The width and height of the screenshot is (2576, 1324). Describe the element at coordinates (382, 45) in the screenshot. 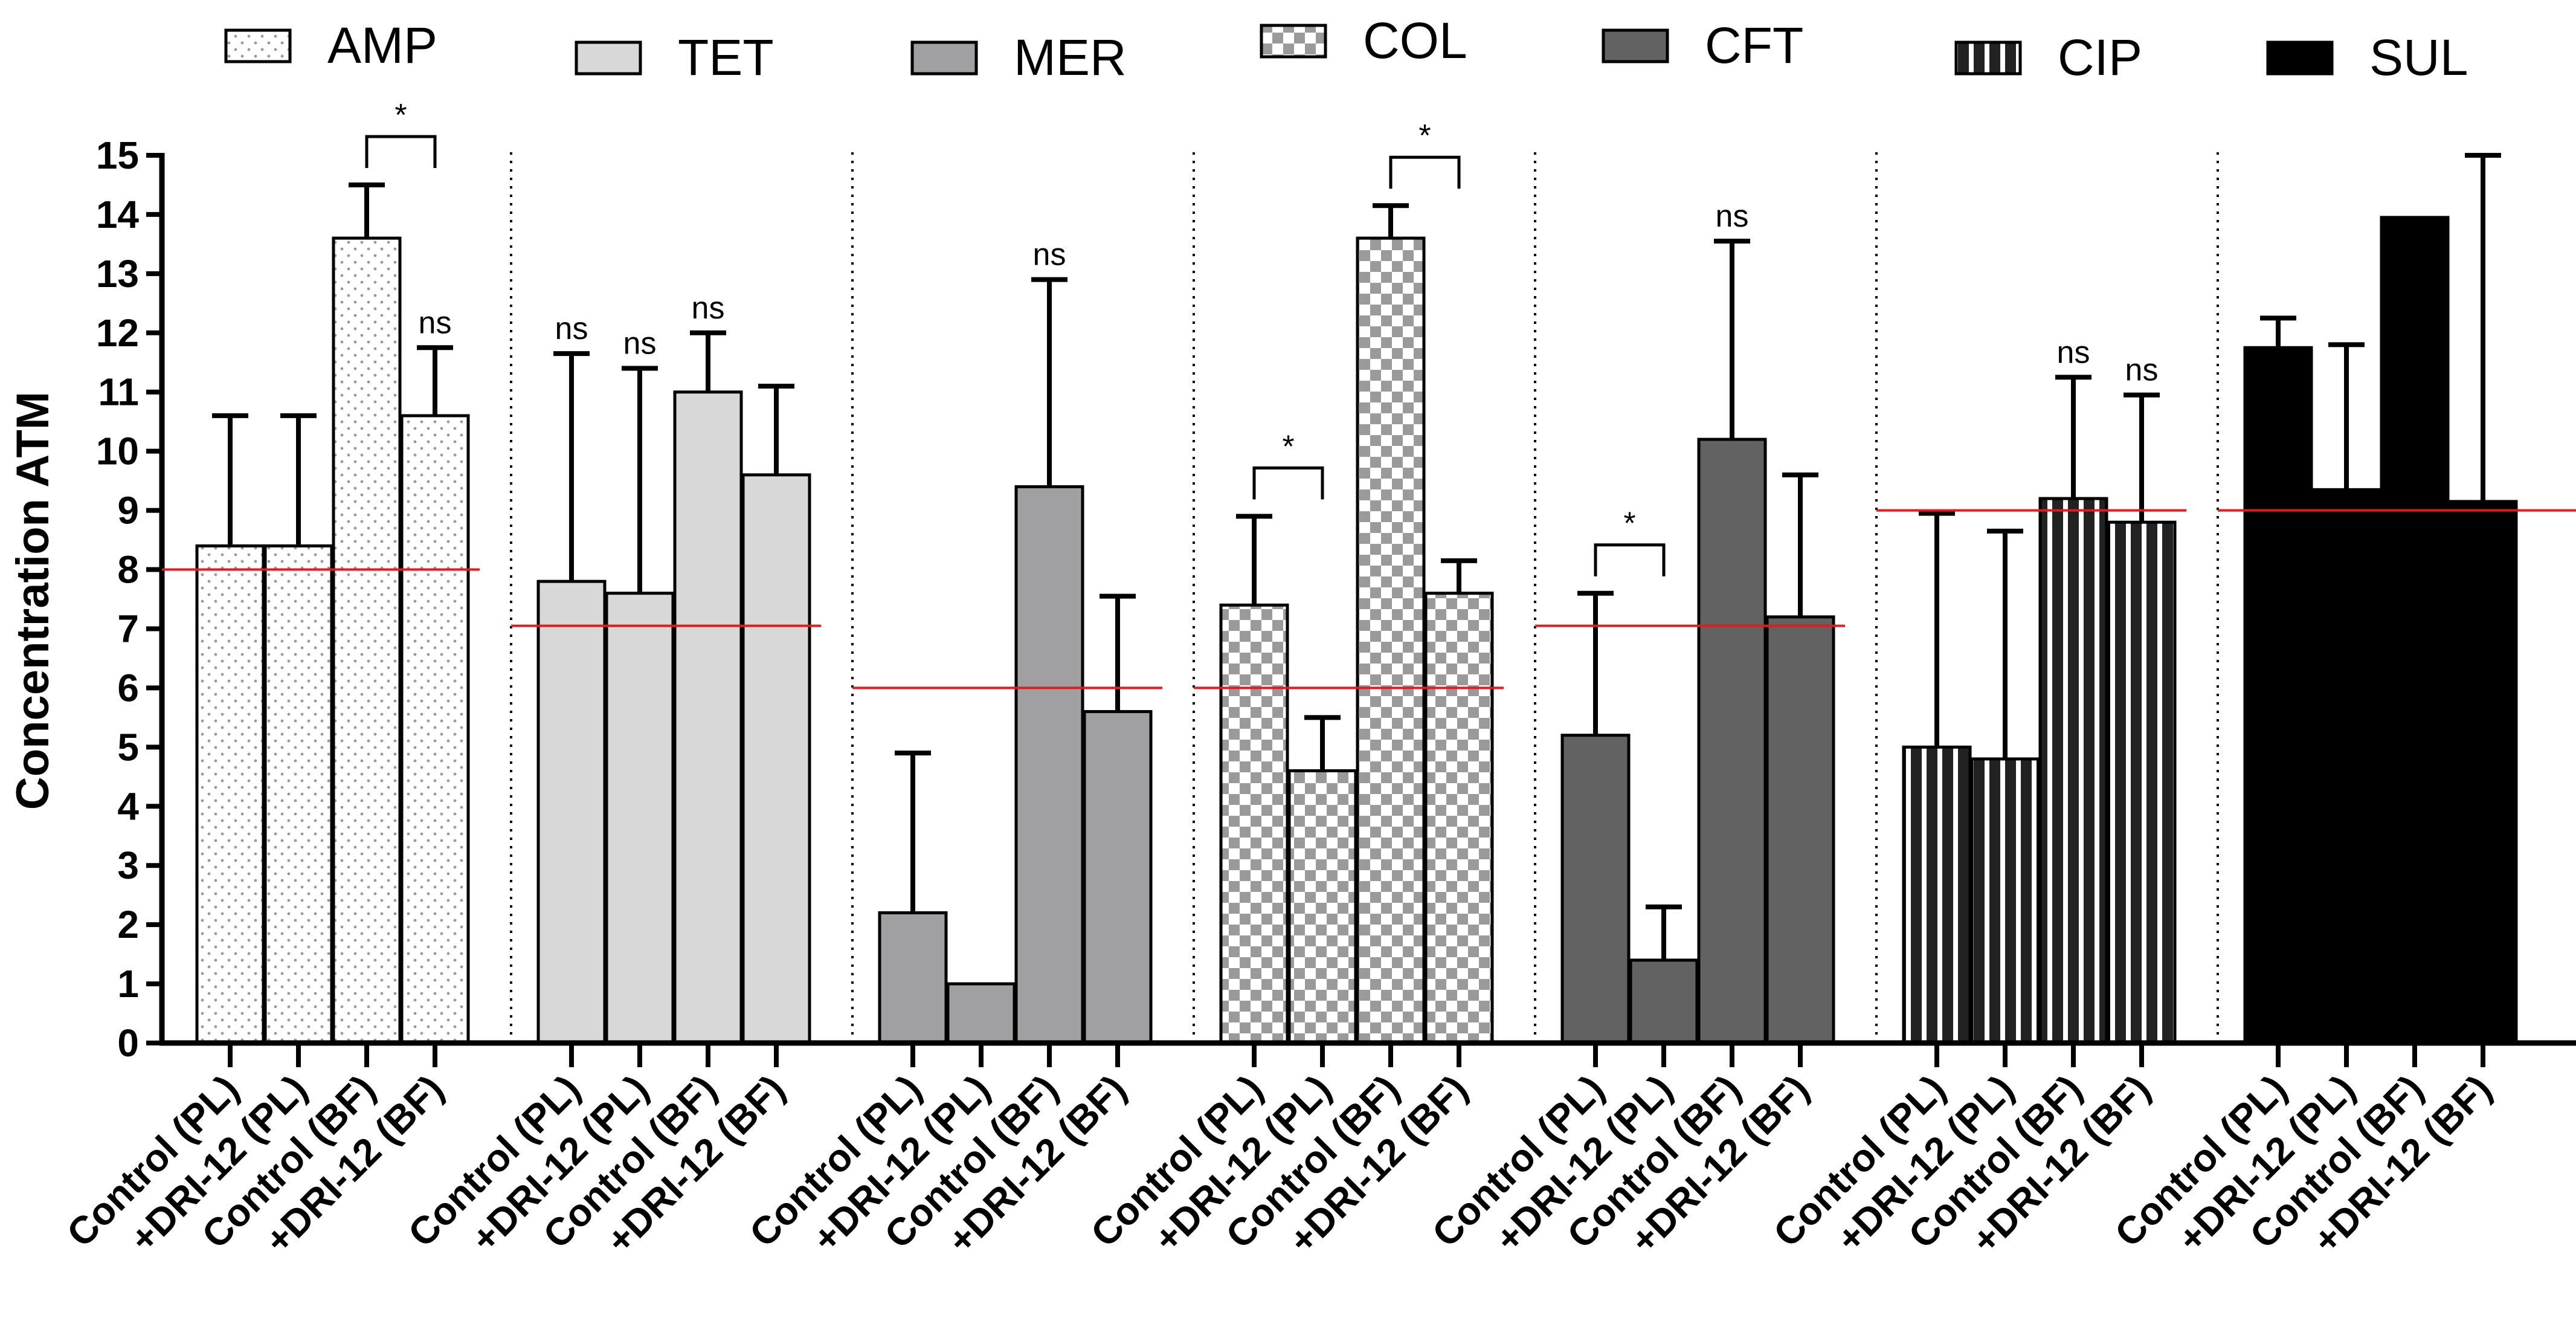

I see `legend-label-amp: AMP` at that location.